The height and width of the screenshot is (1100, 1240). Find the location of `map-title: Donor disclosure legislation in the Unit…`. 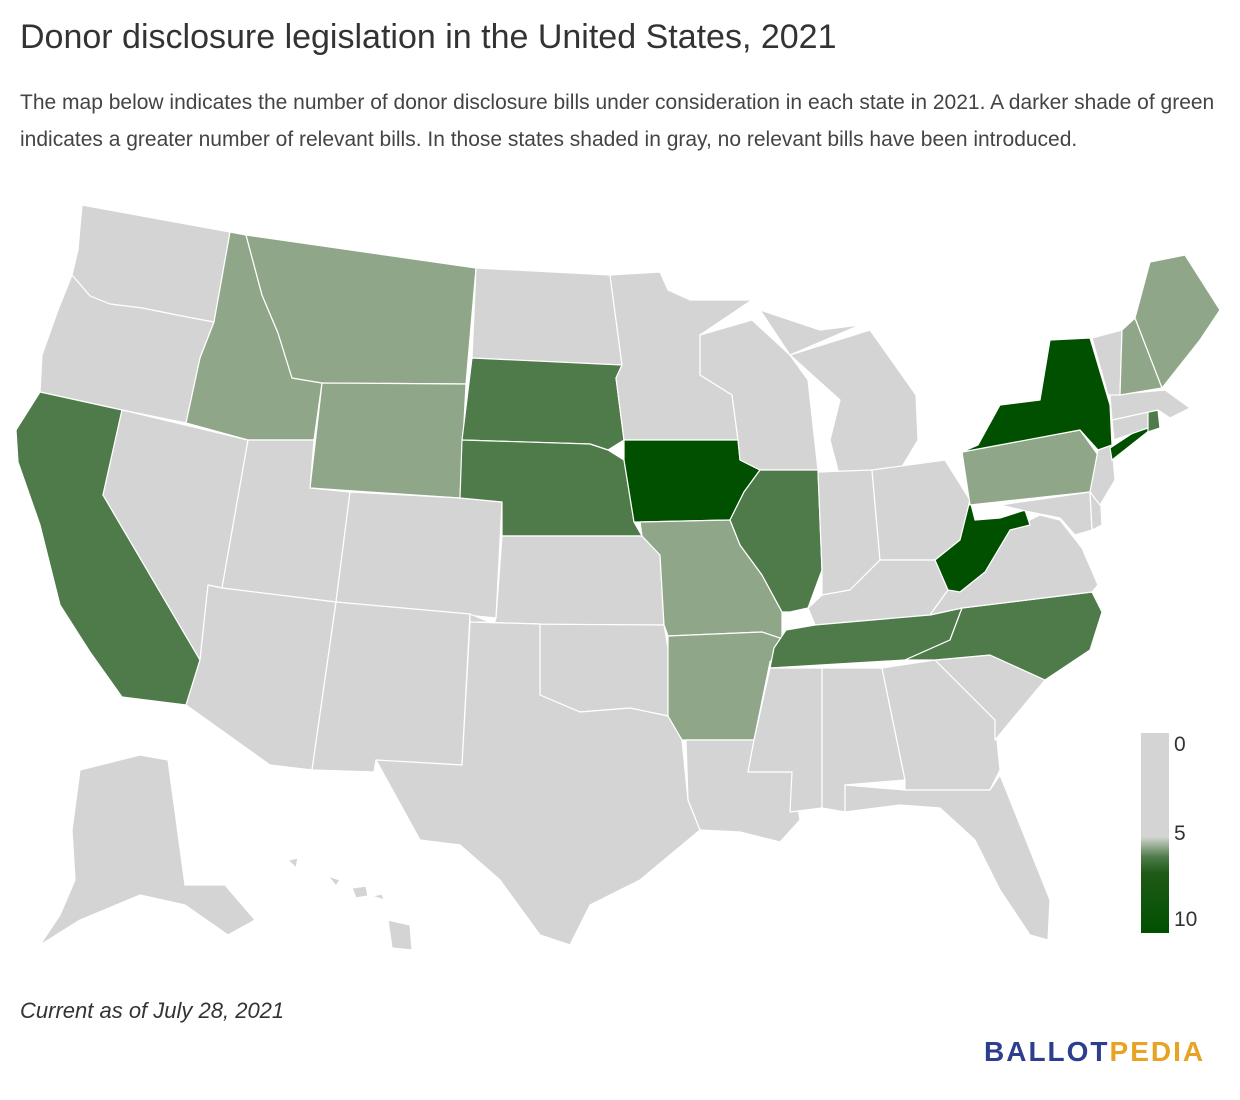

map-title: Donor disclosure legislation in the Unit… is located at coordinates (428, 37).